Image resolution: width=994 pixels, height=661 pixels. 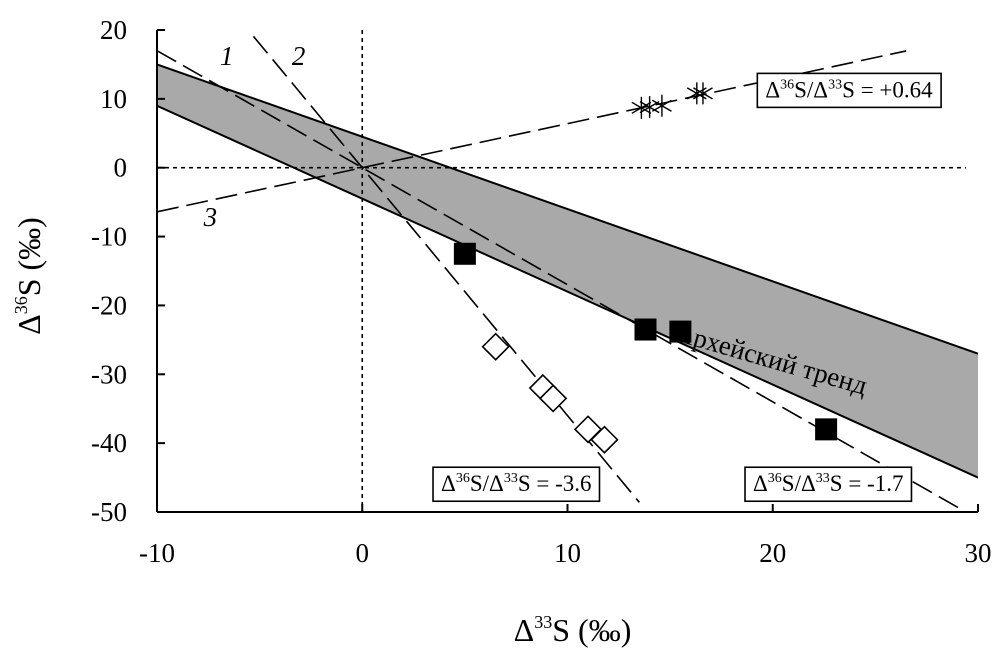 What do you see at coordinates (573, 630) in the screenshot?
I see `x-axis-title: Δ33S (‰)` at bounding box center [573, 630].